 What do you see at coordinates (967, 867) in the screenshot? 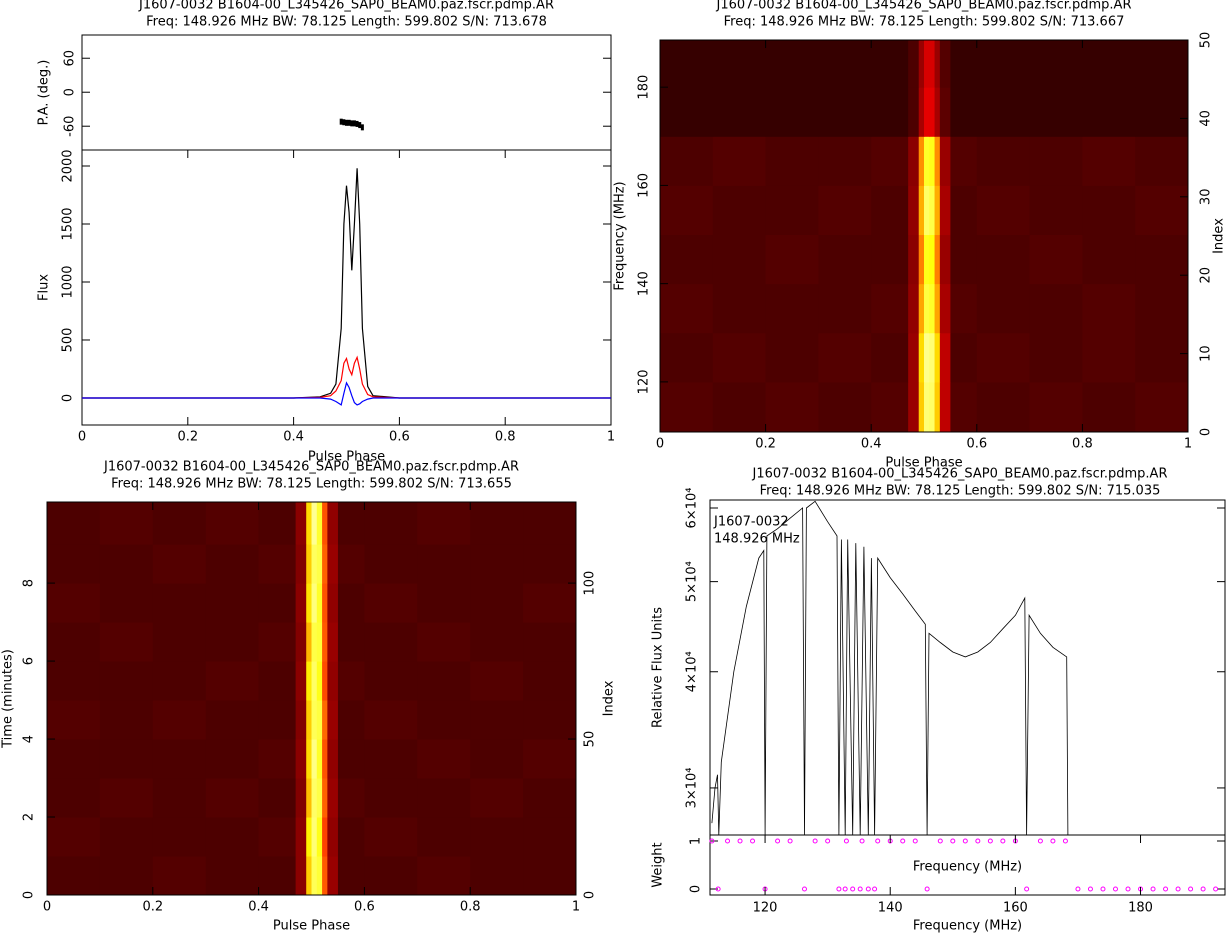
I see `x-axis-label: Frequency (MHz)` at bounding box center [967, 867].